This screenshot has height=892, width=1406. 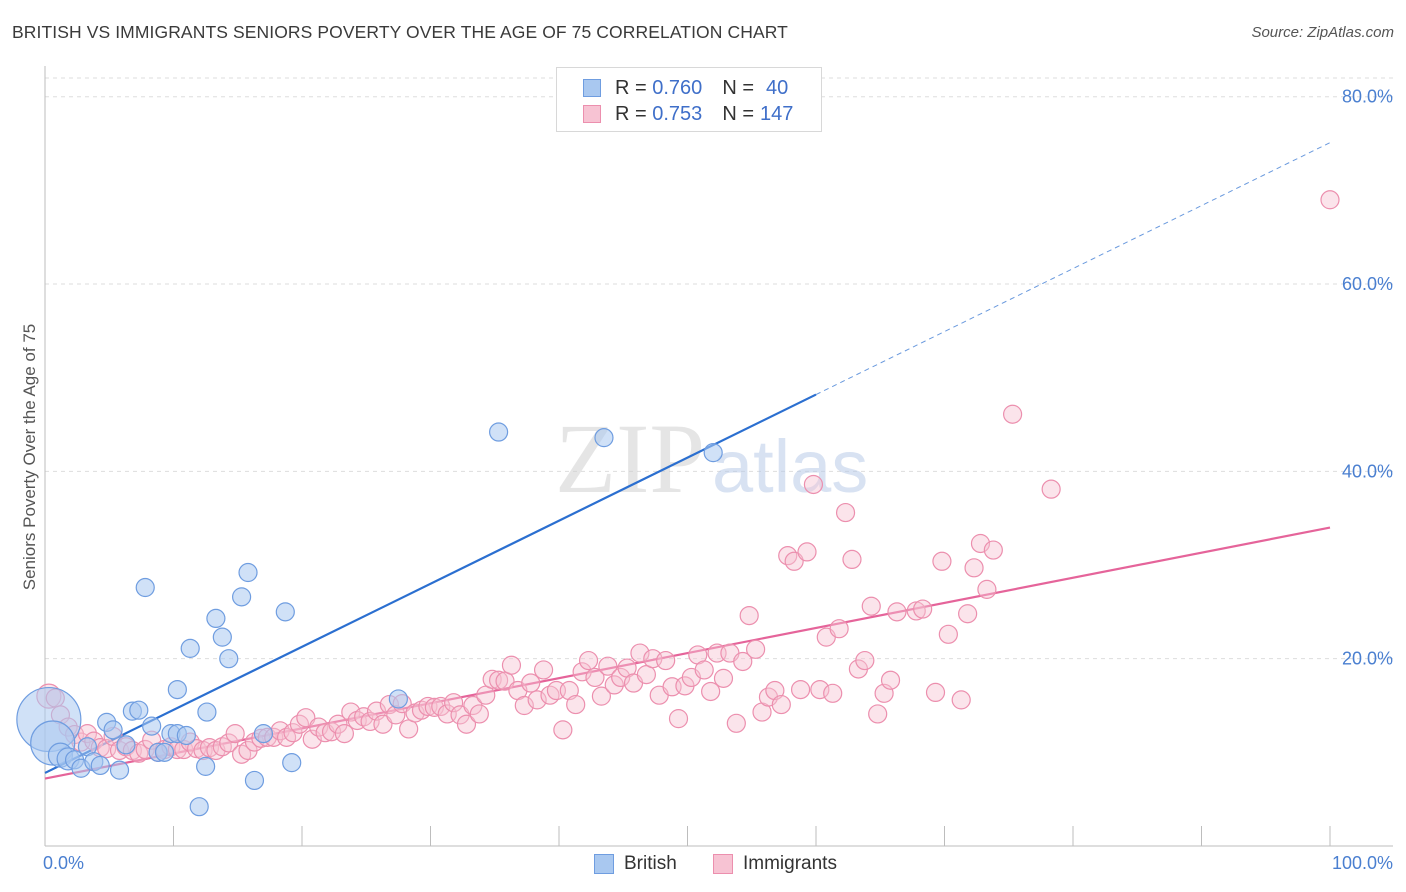 I want to click on legend-british-n-label: N =, so click(x=738, y=87).